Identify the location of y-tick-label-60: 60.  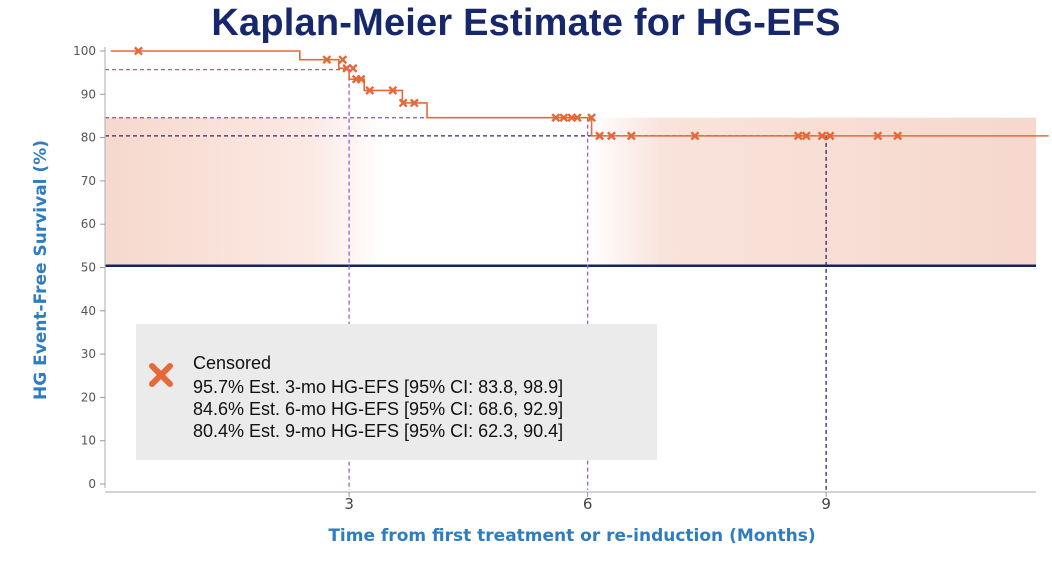
(88, 224).